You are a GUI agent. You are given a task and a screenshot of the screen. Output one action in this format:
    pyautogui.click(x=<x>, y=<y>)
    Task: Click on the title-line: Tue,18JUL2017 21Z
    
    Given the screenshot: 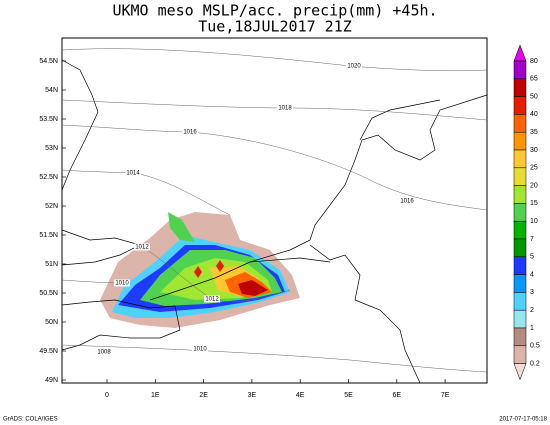 What is the action you would take?
    pyautogui.click(x=275, y=27)
    